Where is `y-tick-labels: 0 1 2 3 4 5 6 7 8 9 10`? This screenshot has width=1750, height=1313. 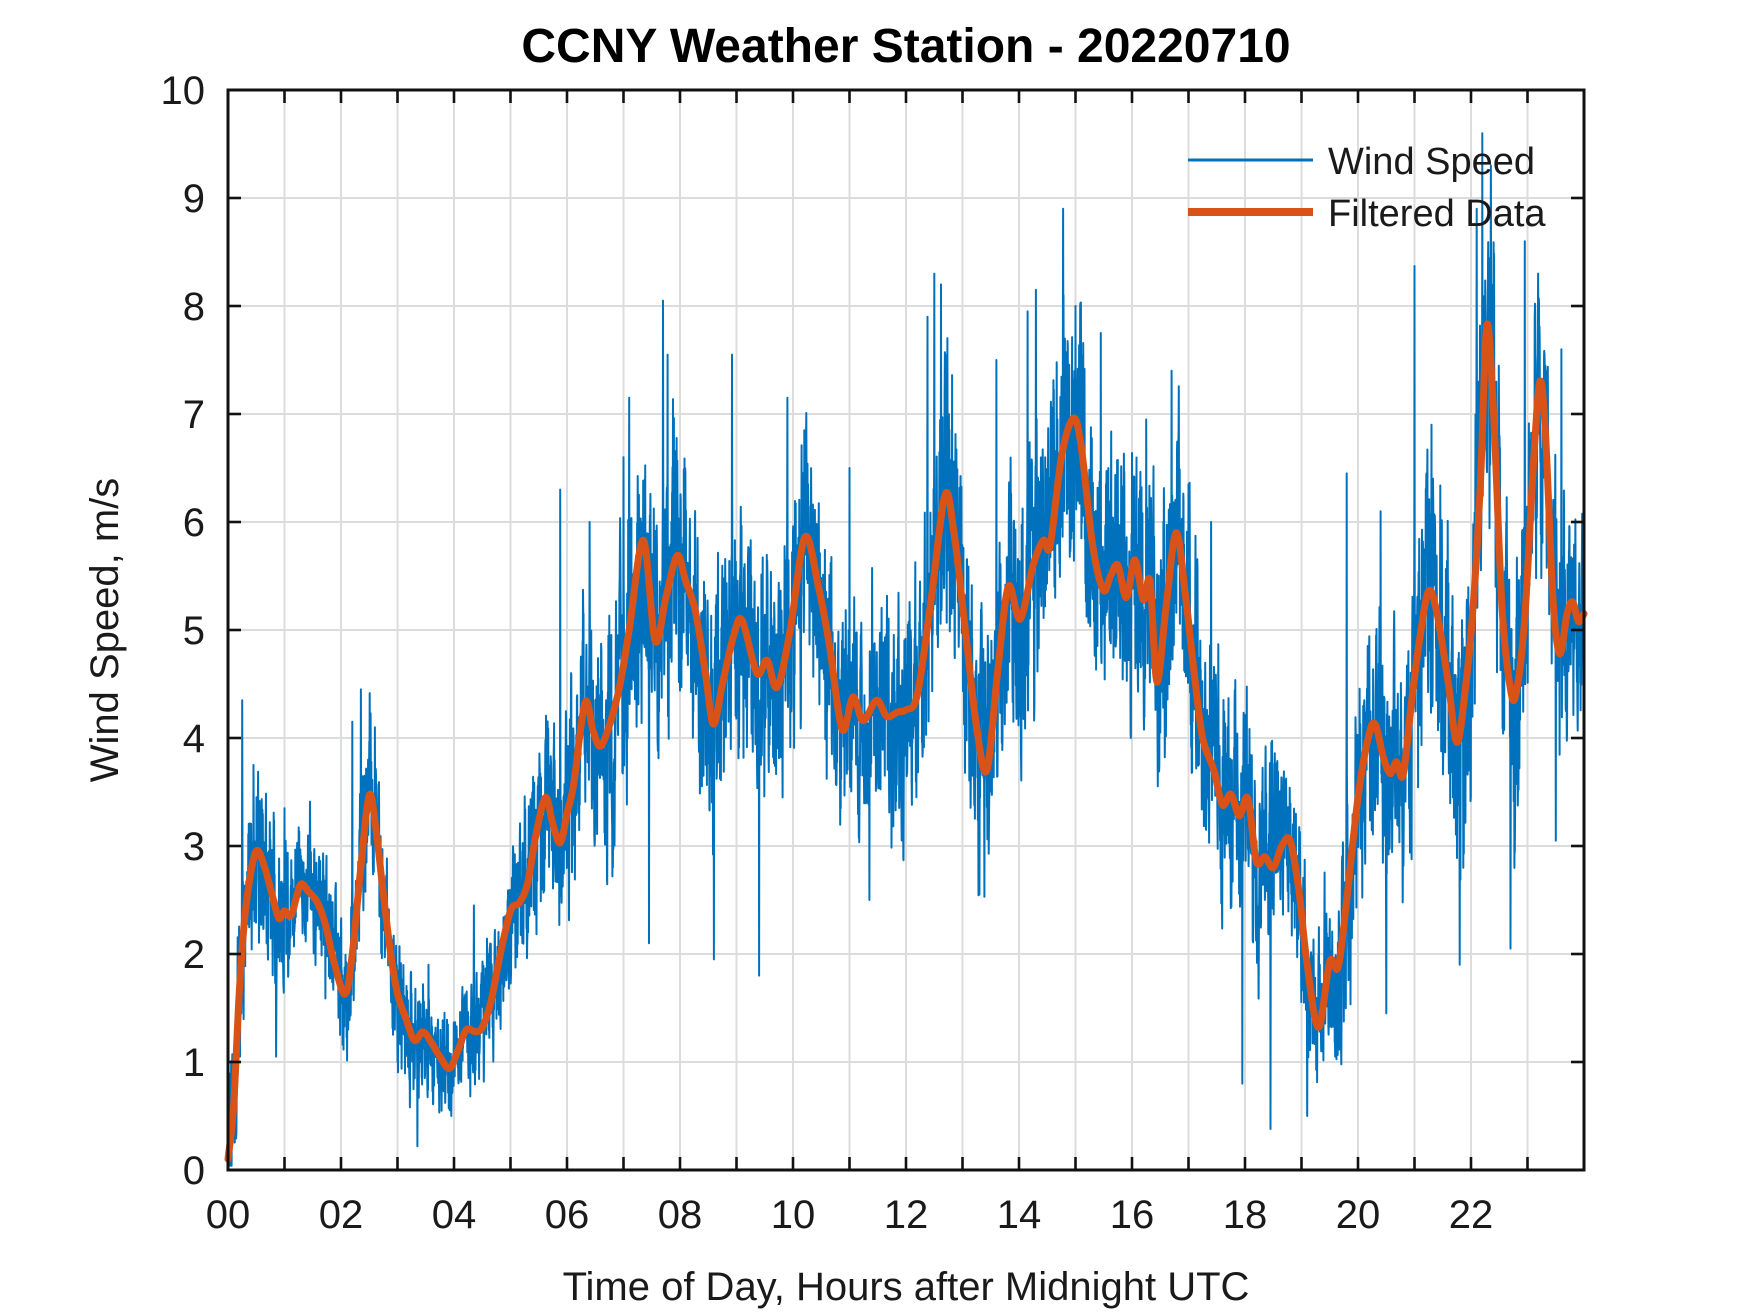
y-tick-labels: 0 1 2 3 4 5 6 7 8 9 10 is located at coordinates (183, 631).